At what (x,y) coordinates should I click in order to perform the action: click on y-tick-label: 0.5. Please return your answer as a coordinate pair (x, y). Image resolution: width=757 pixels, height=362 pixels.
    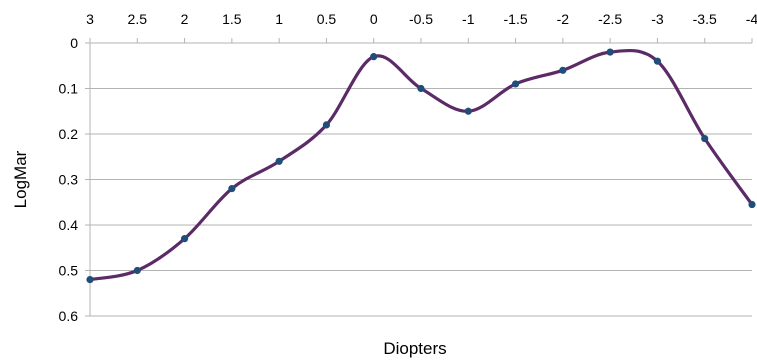
    Looking at the image, I should click on (69, 271).